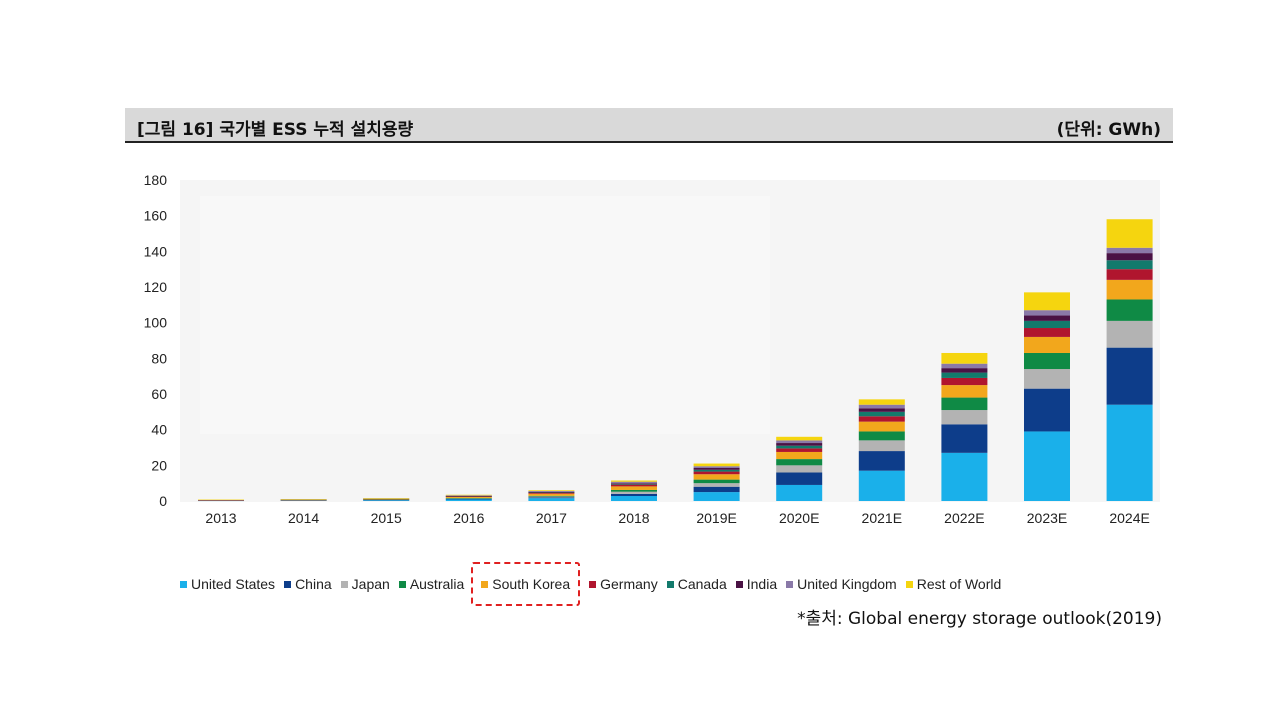 The height and width of the screenshot is (720, 1280). Describe the element at coordinates (313, 584) in the screenshot. I see `legend-label: China` at that location.